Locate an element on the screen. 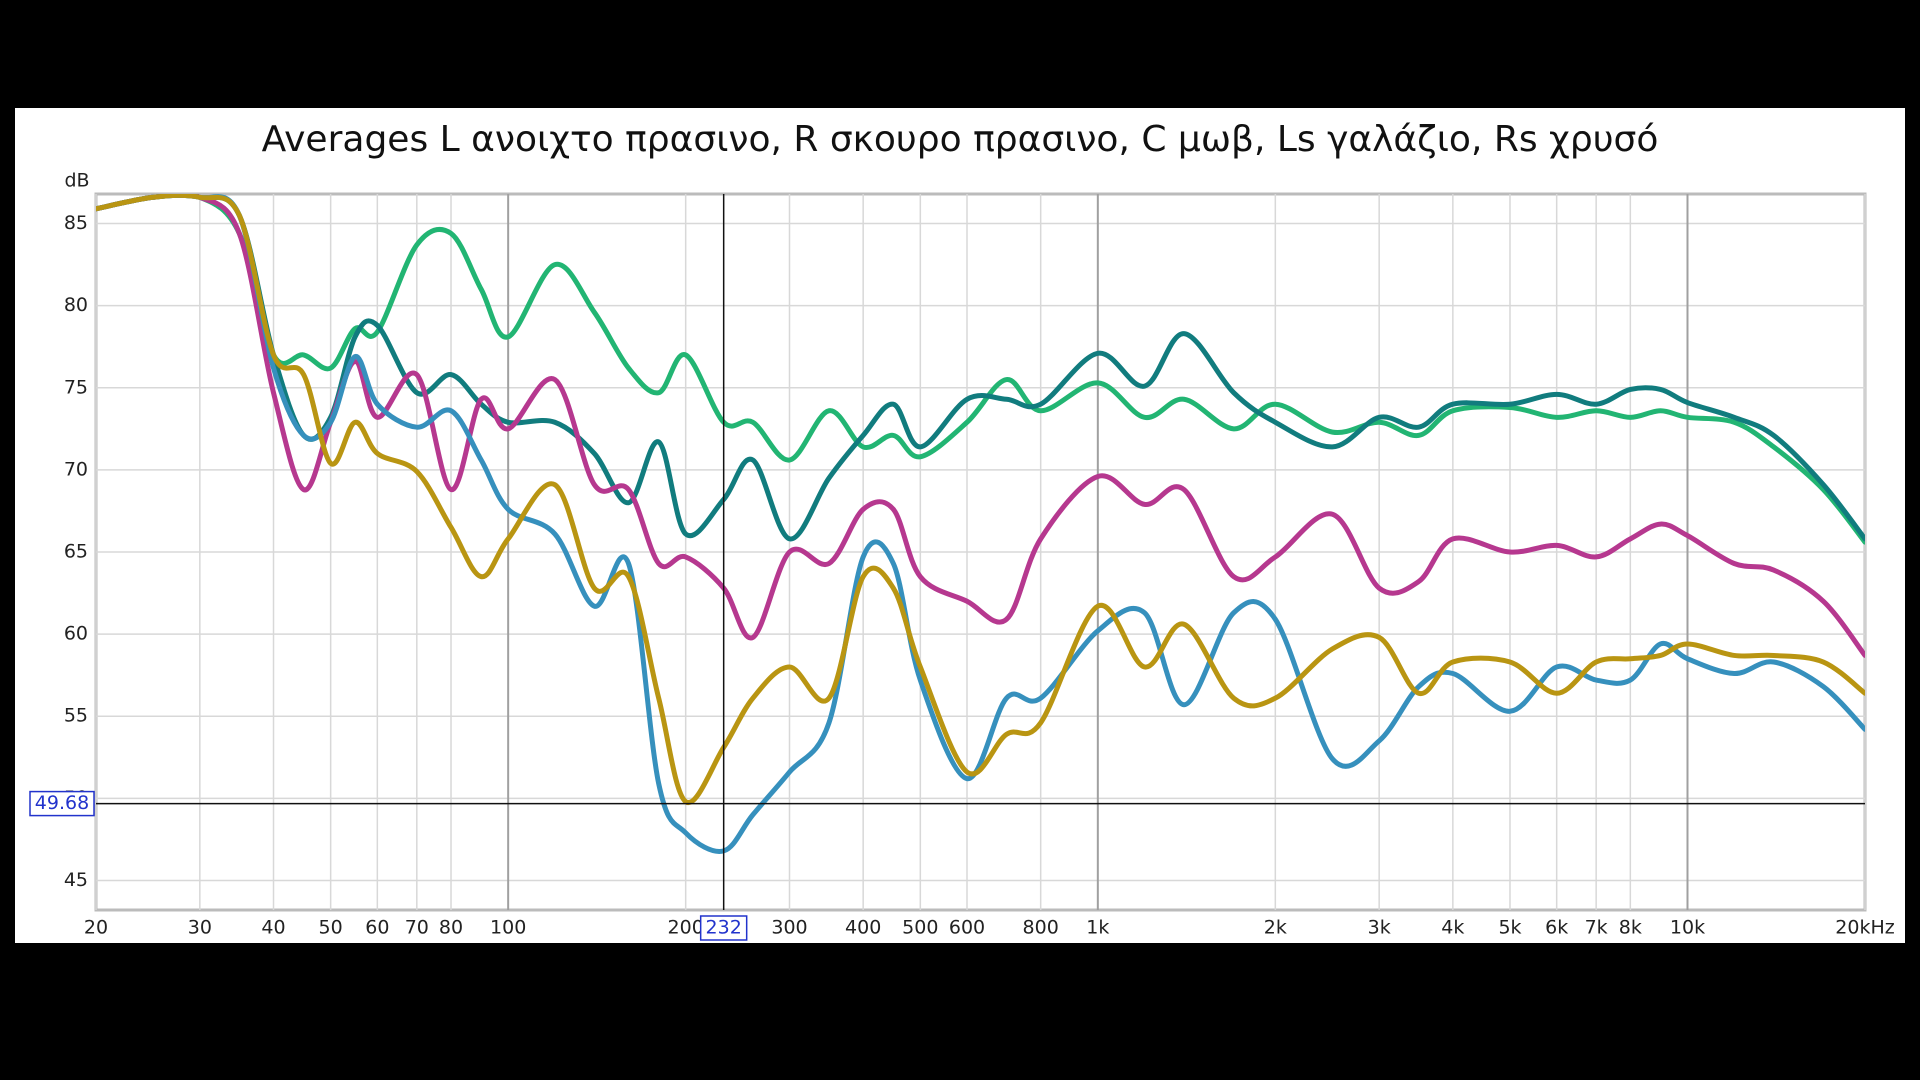  x-tick-label: 30 is located at coordinates (200, 928).